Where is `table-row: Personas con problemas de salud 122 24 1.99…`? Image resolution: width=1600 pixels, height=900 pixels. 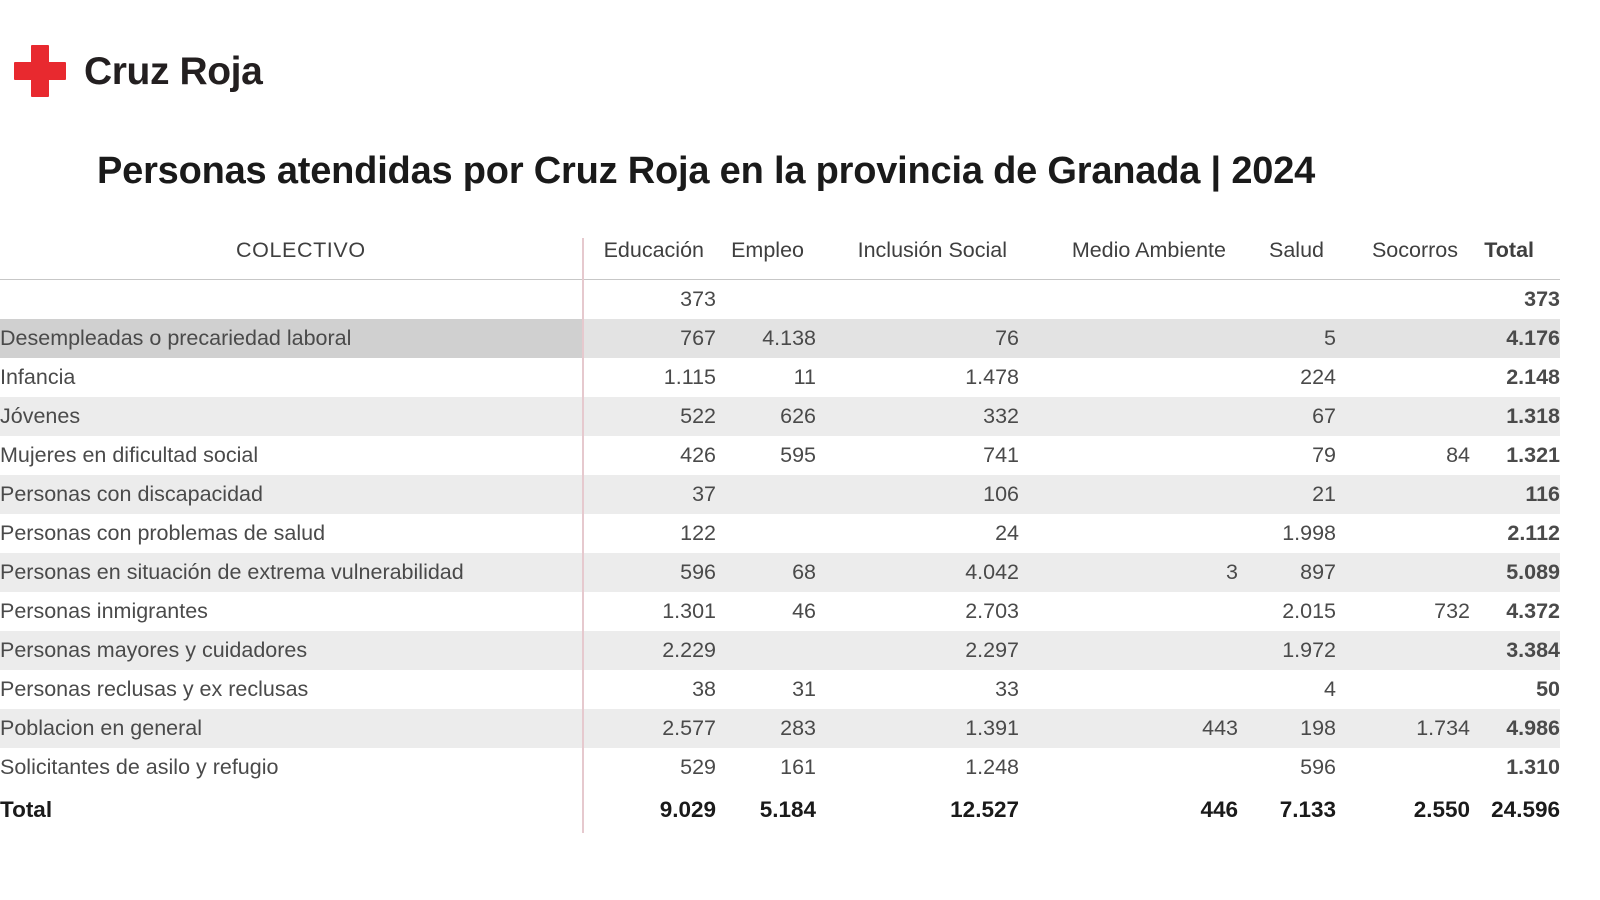
table-row: Personas con problemas de salud 122 24 1.99… is located at coordinates (780, 533).